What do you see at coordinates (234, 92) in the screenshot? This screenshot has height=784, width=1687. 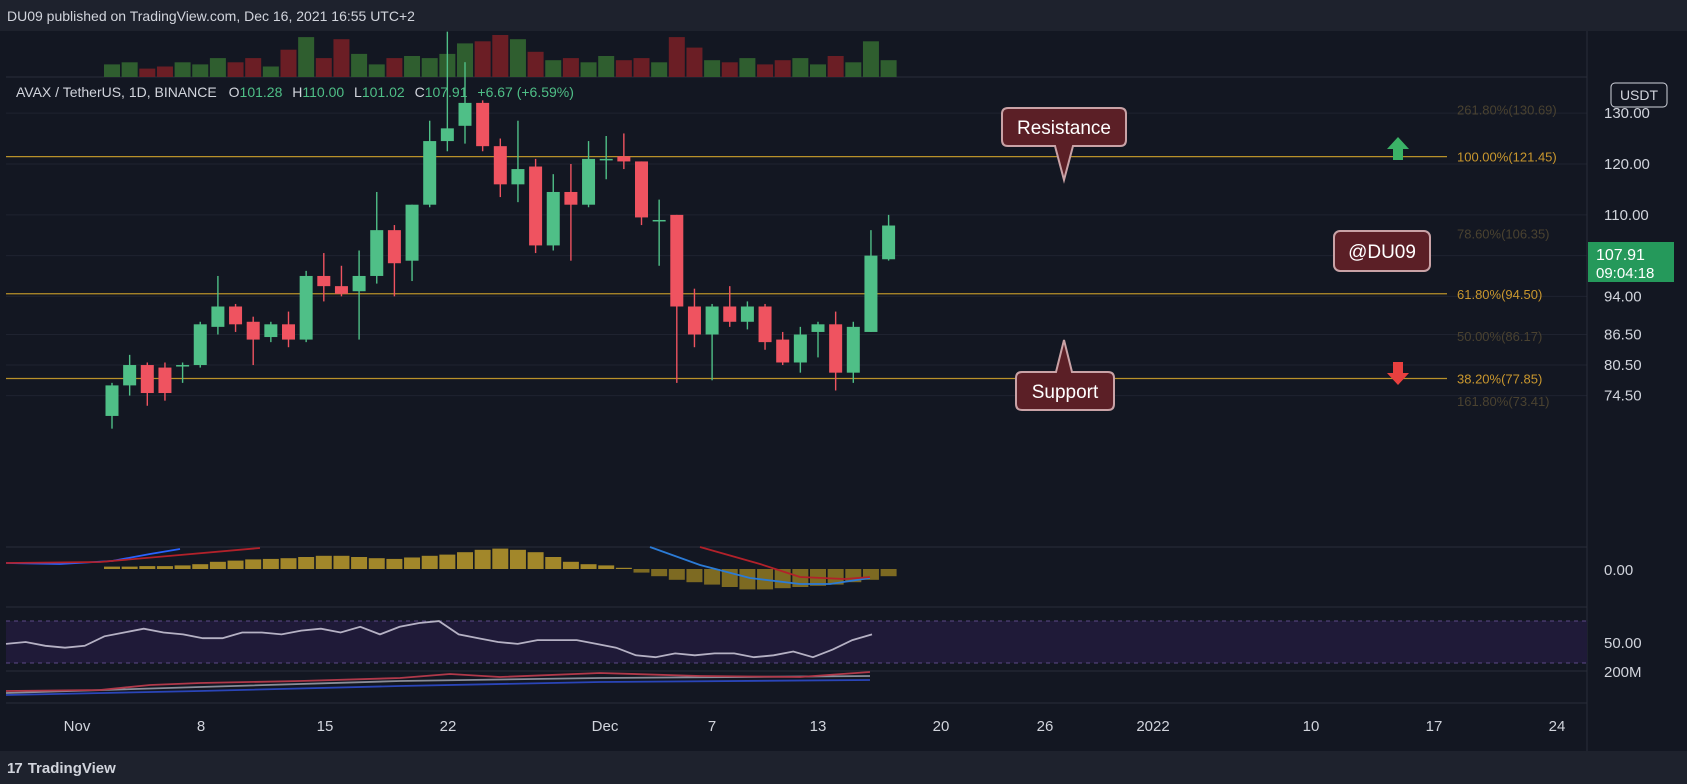 I see `legend-o-label: O` at bounding box center [234, 92].